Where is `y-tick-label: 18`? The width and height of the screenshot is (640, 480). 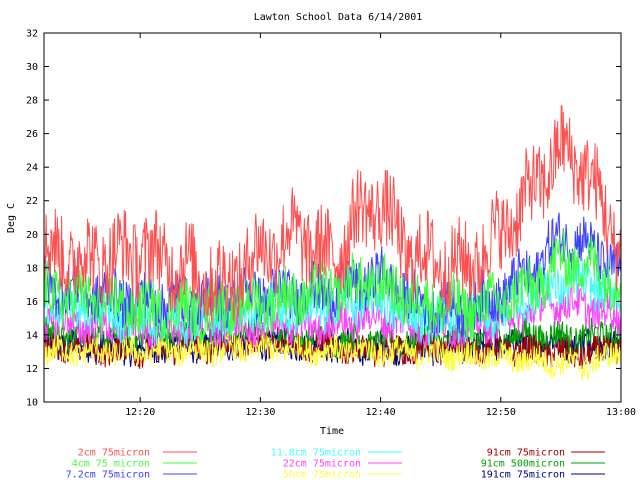
y-tick-label: 18 is located at coordinates (32, 268).